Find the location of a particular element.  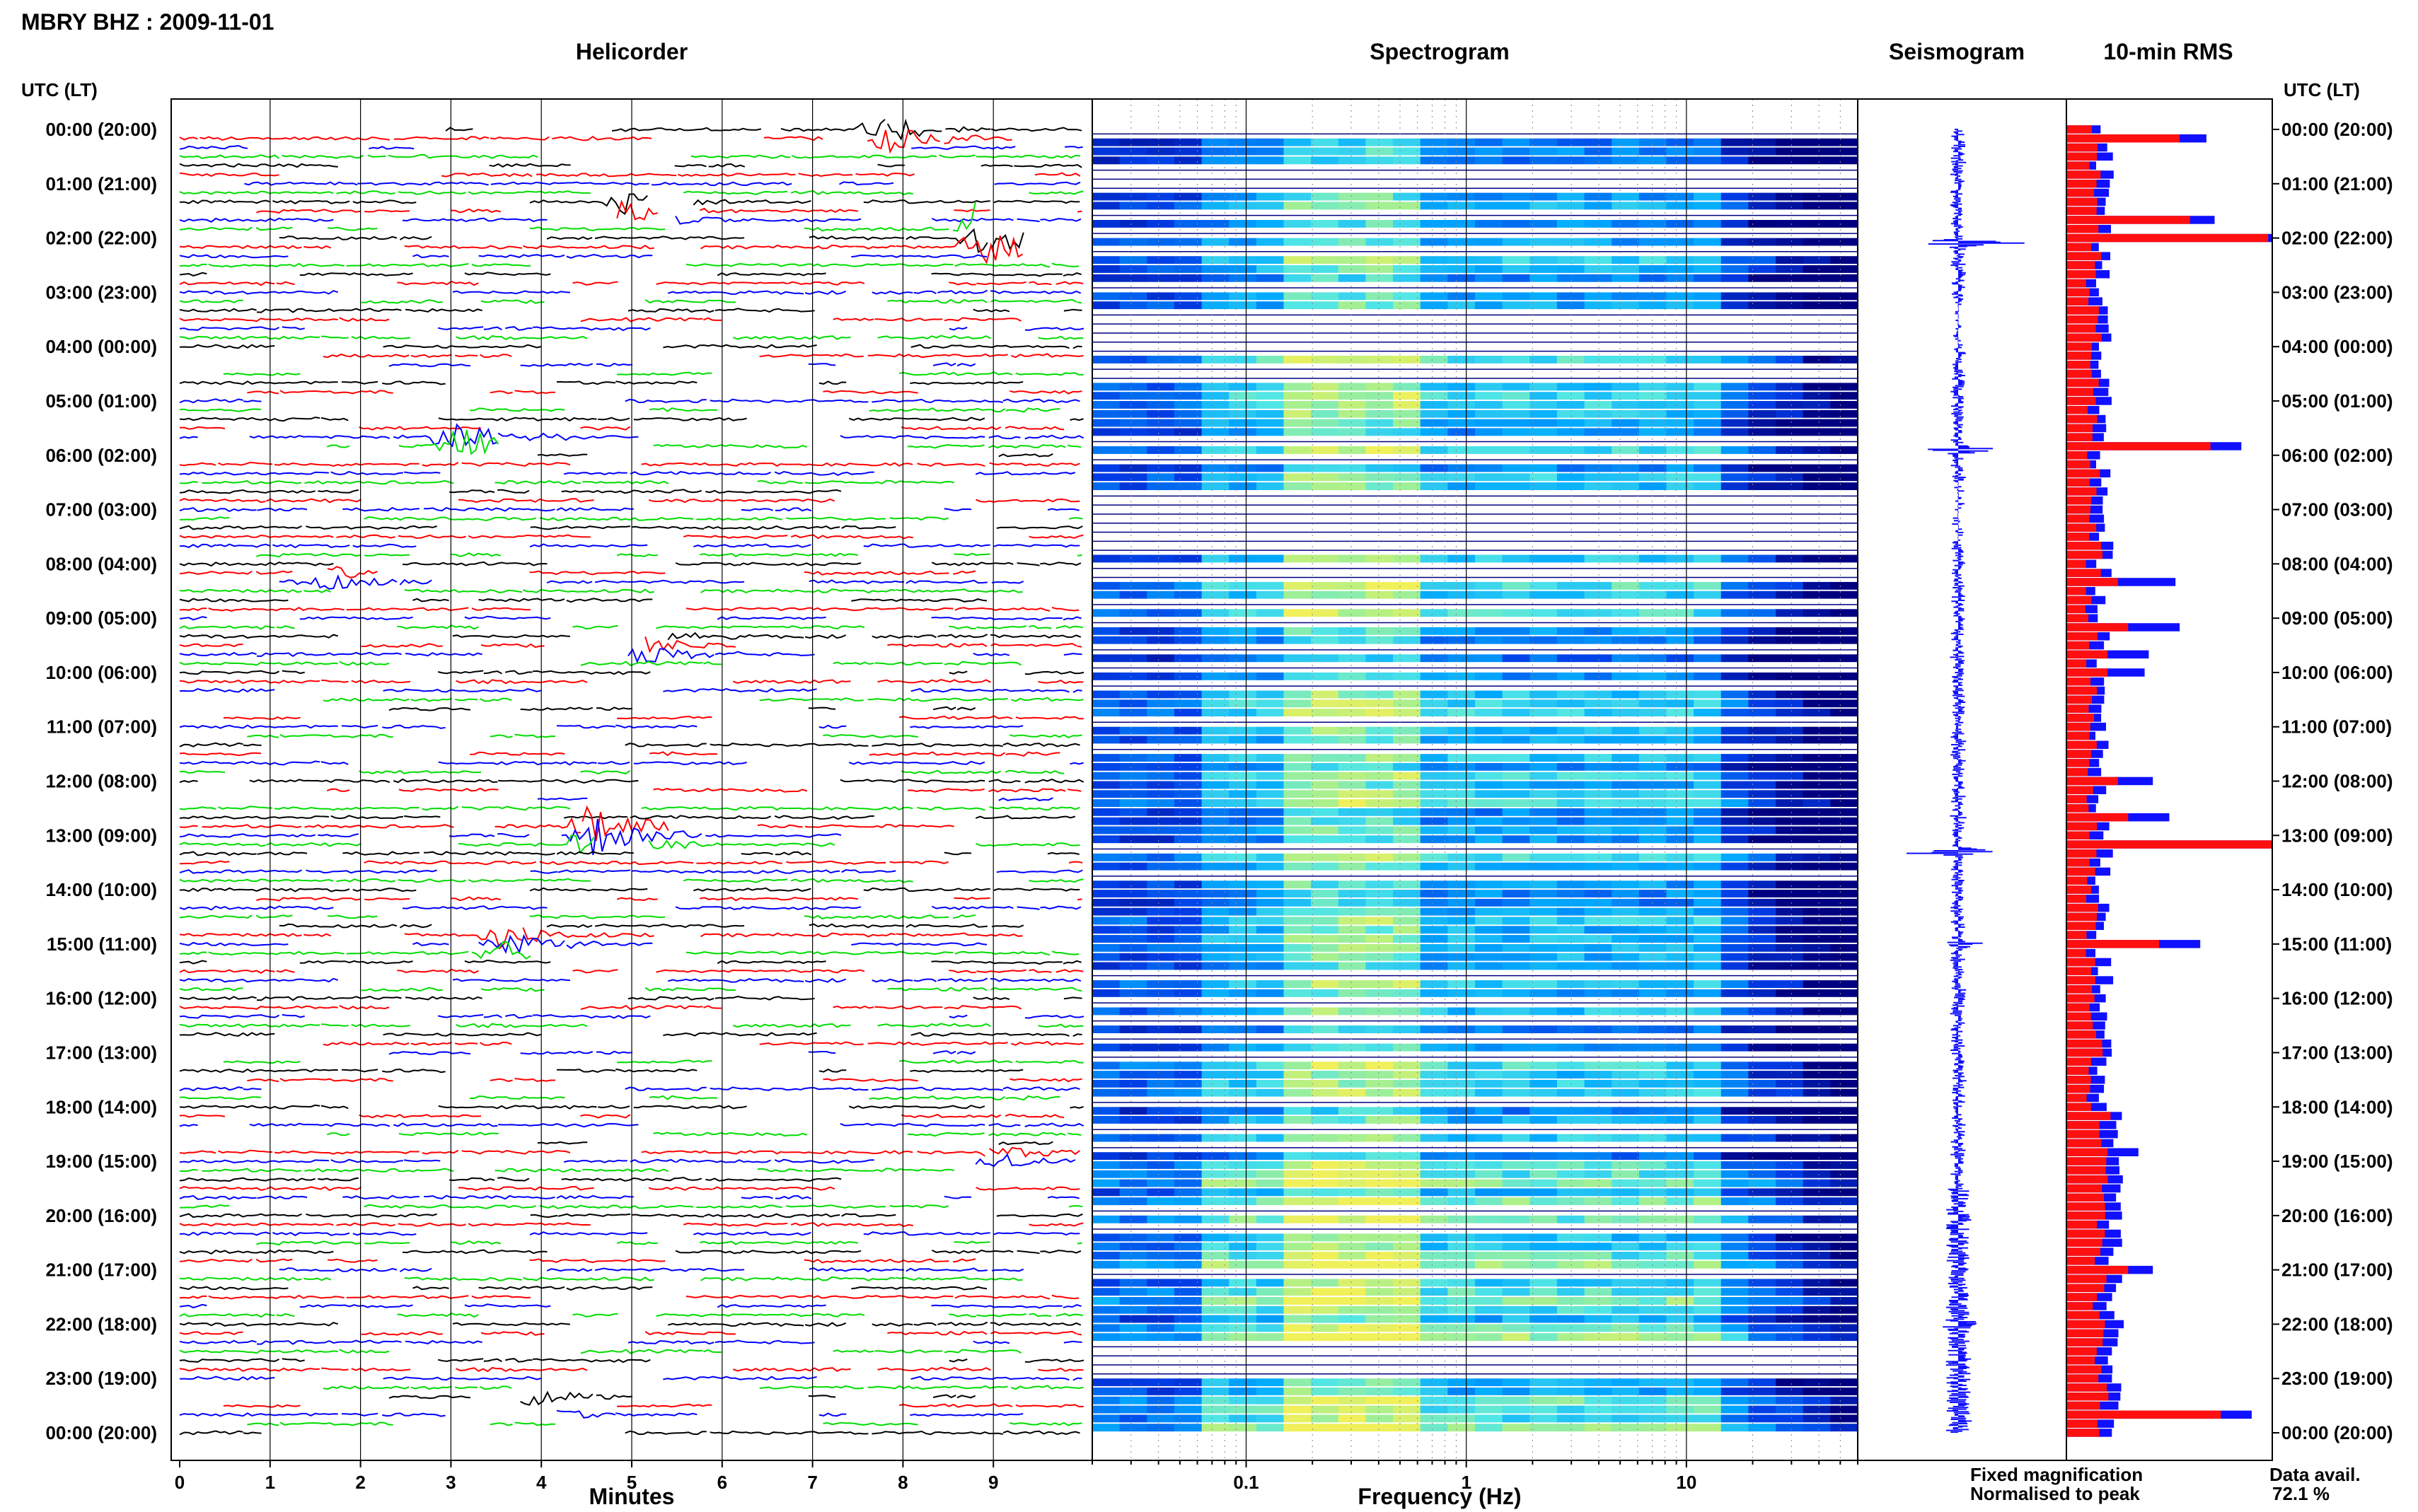

minutes-tick-label: 0 is located at coordinates (180, 1482).